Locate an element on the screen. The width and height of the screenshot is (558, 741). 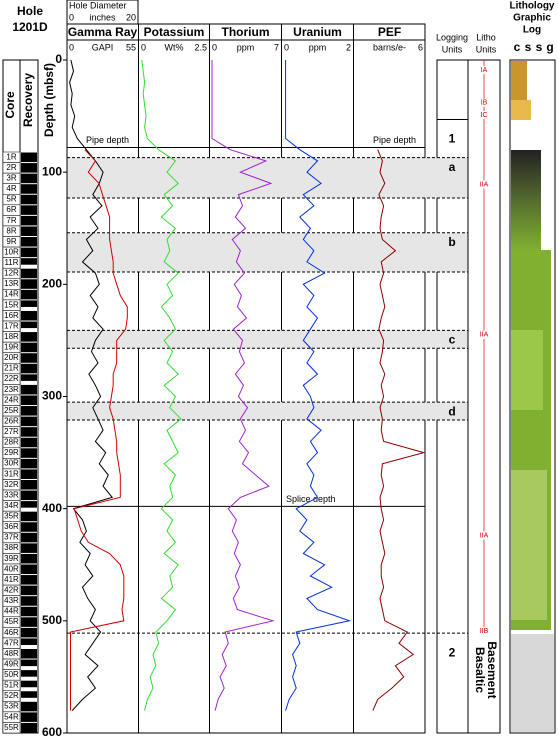
track-unit: GAPI is located at coordinates (103, 47).